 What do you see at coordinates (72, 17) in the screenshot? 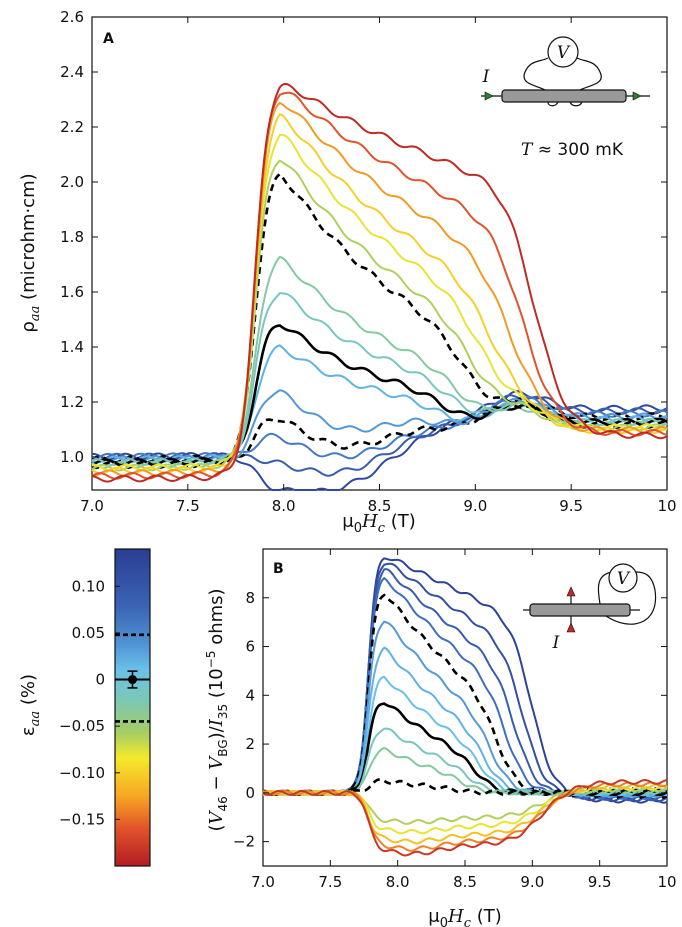
I see `y-tick-label: 2.6` at bounding box center [72, 17].